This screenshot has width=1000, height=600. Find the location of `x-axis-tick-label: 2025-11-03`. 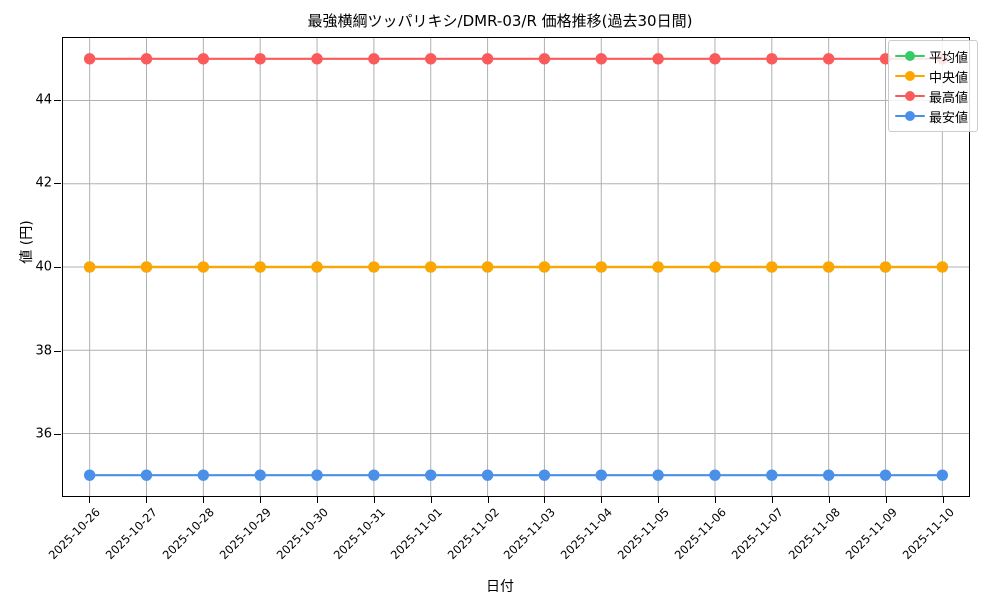

x-axis-tick-label: 2025-11-03 is located at coordinates (530, 534).